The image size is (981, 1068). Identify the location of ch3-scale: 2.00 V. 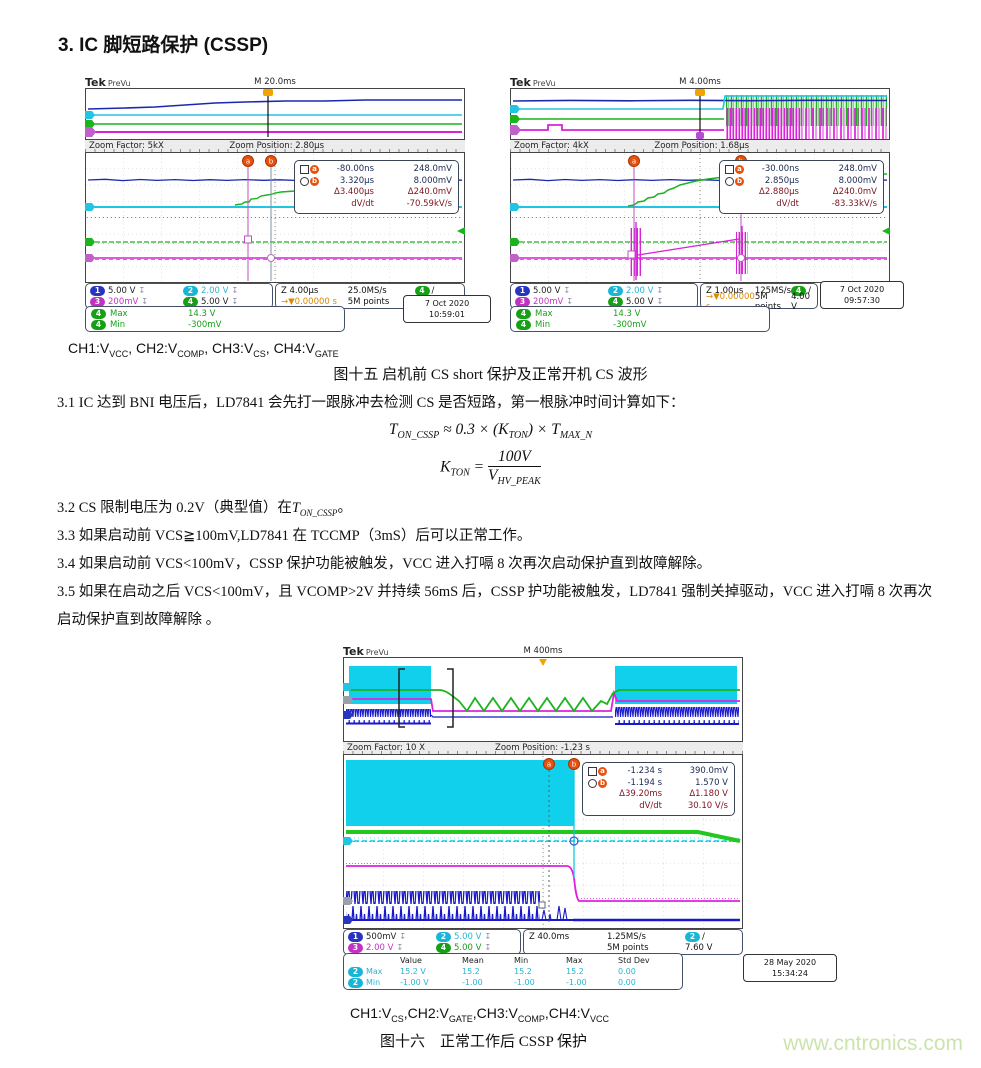
(380, 947).